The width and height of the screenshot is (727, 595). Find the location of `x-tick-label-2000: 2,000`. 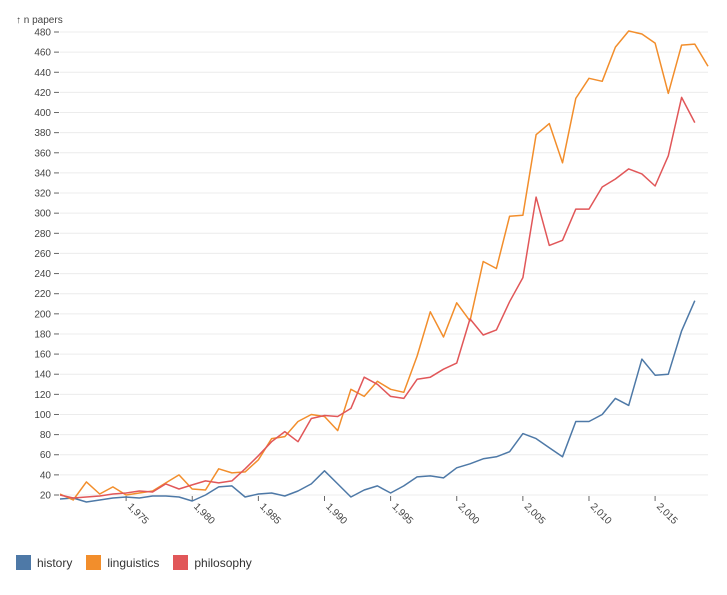

x-tick-label-2000: 2,000 is located at coordinates (469, 514).